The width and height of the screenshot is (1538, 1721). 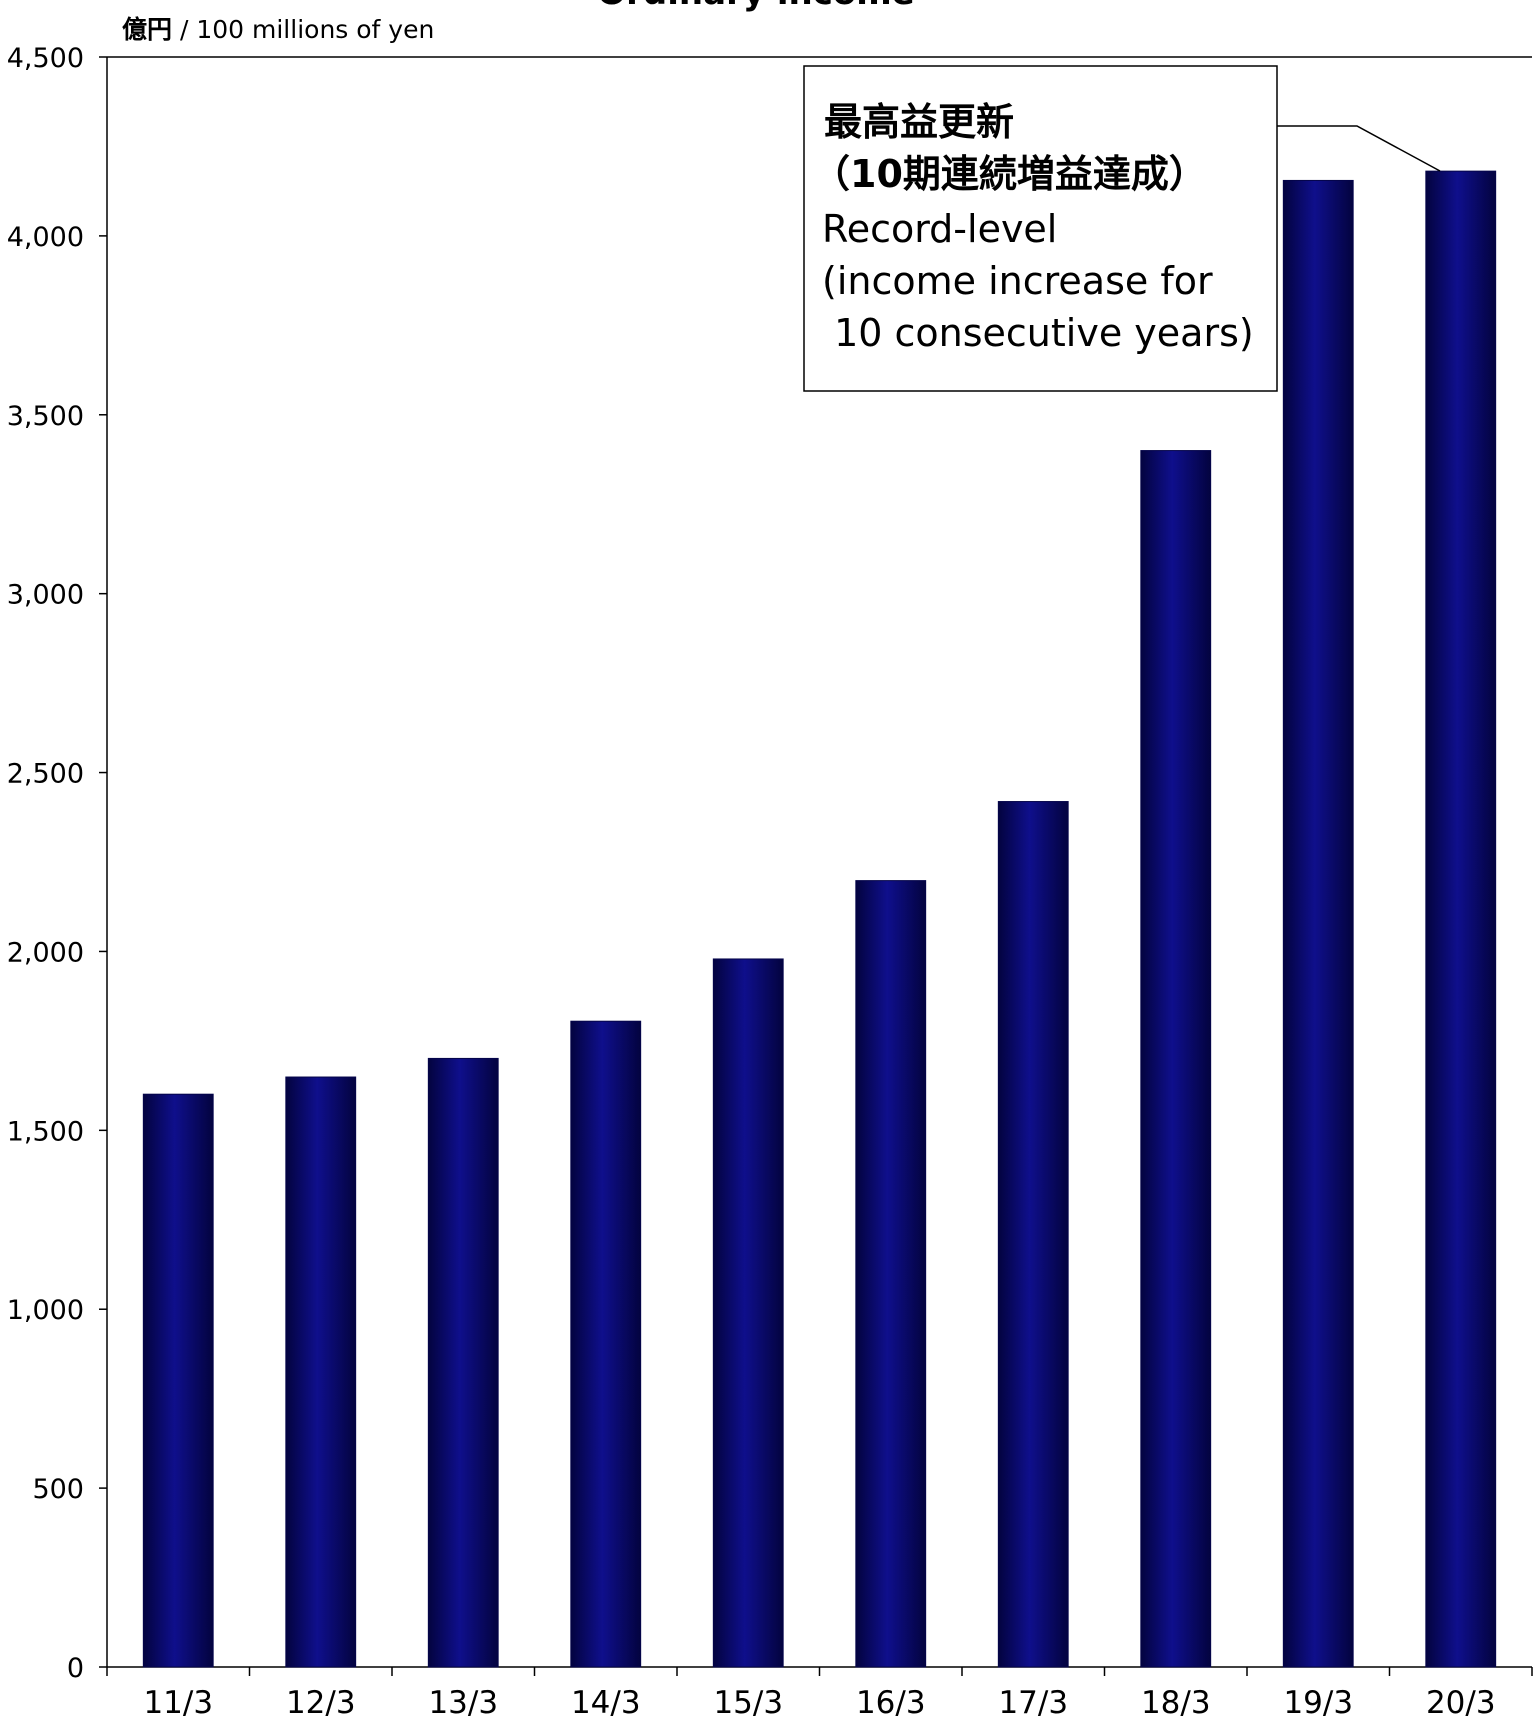 What do you see at coordinates (463, 1703) in the screenshot?
I see `x-tick-label: 13/3` at bounding box center [463, 1703].